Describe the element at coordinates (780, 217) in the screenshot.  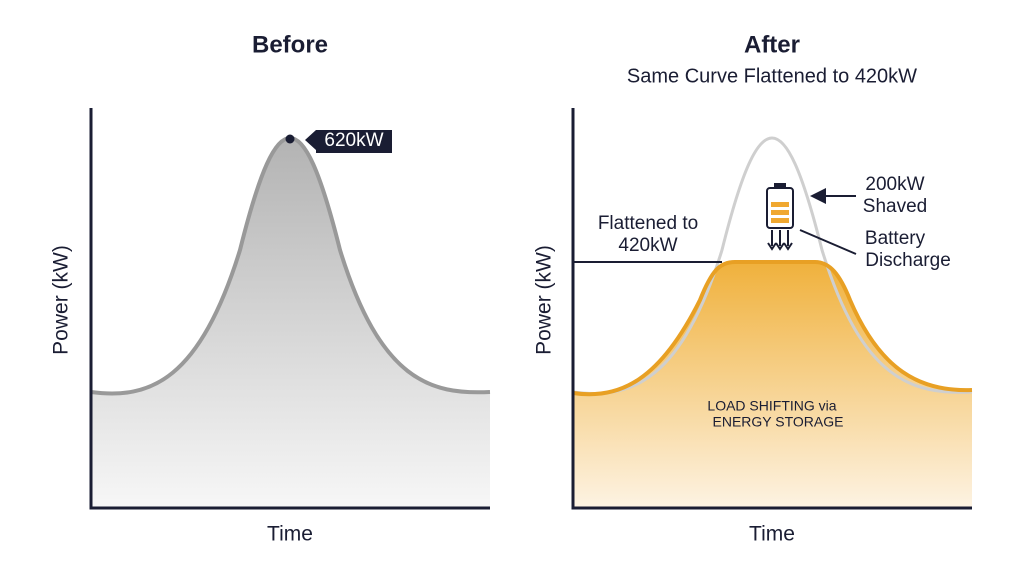
I see `battery-icon` at that location.